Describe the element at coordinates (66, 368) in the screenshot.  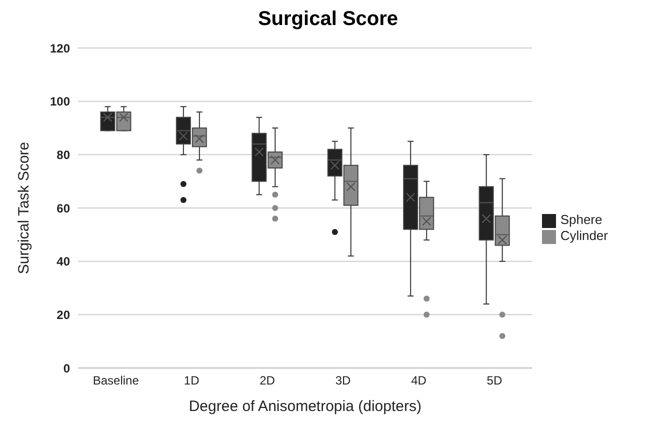
I see `y-tick-label: 0` at that location.